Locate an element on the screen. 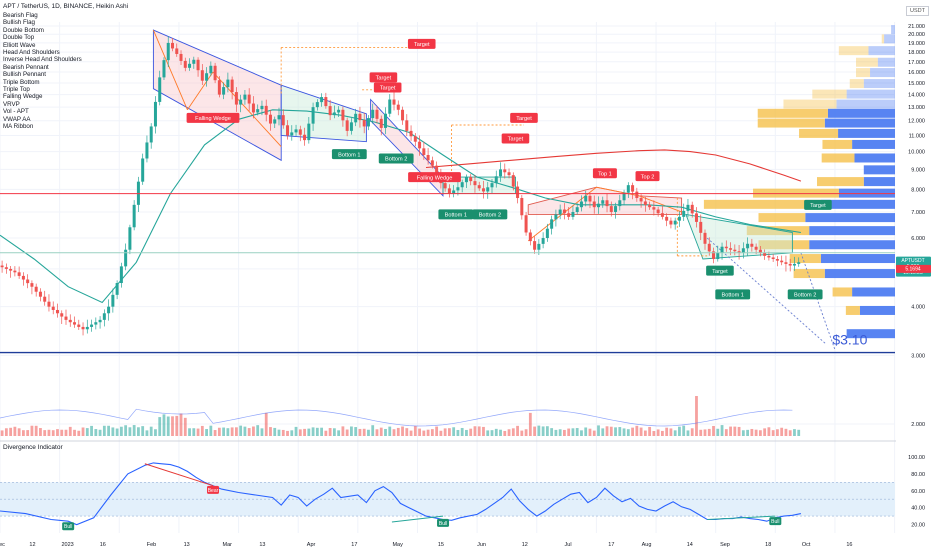  indicator-item: Head And Shoulders is located at coordinates (31, 53).